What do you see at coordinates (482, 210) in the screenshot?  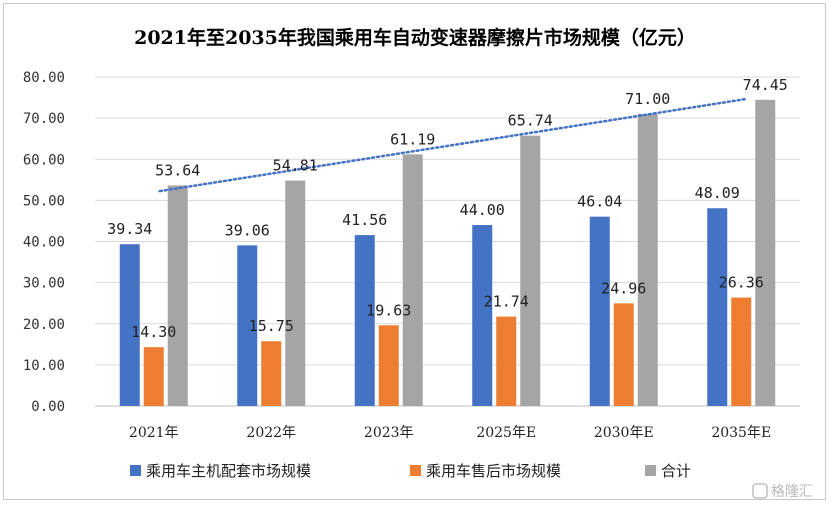 I see `data-label: 44.00` at bounding box center [482, 210].